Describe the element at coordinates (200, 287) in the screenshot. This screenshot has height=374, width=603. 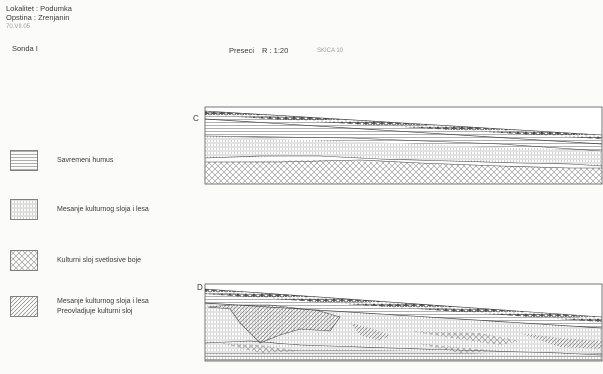
I see `section-d-letter: D` at that location.